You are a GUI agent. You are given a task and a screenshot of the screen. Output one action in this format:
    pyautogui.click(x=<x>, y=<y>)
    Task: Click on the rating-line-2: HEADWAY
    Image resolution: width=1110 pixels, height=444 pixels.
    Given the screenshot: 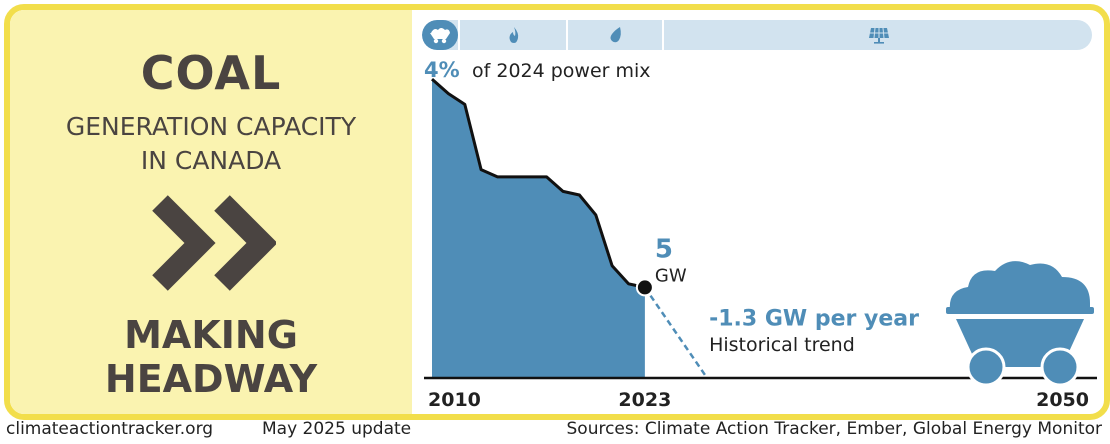 What is the action you would take?
    pyautogui.click(x=211, y=379)
    